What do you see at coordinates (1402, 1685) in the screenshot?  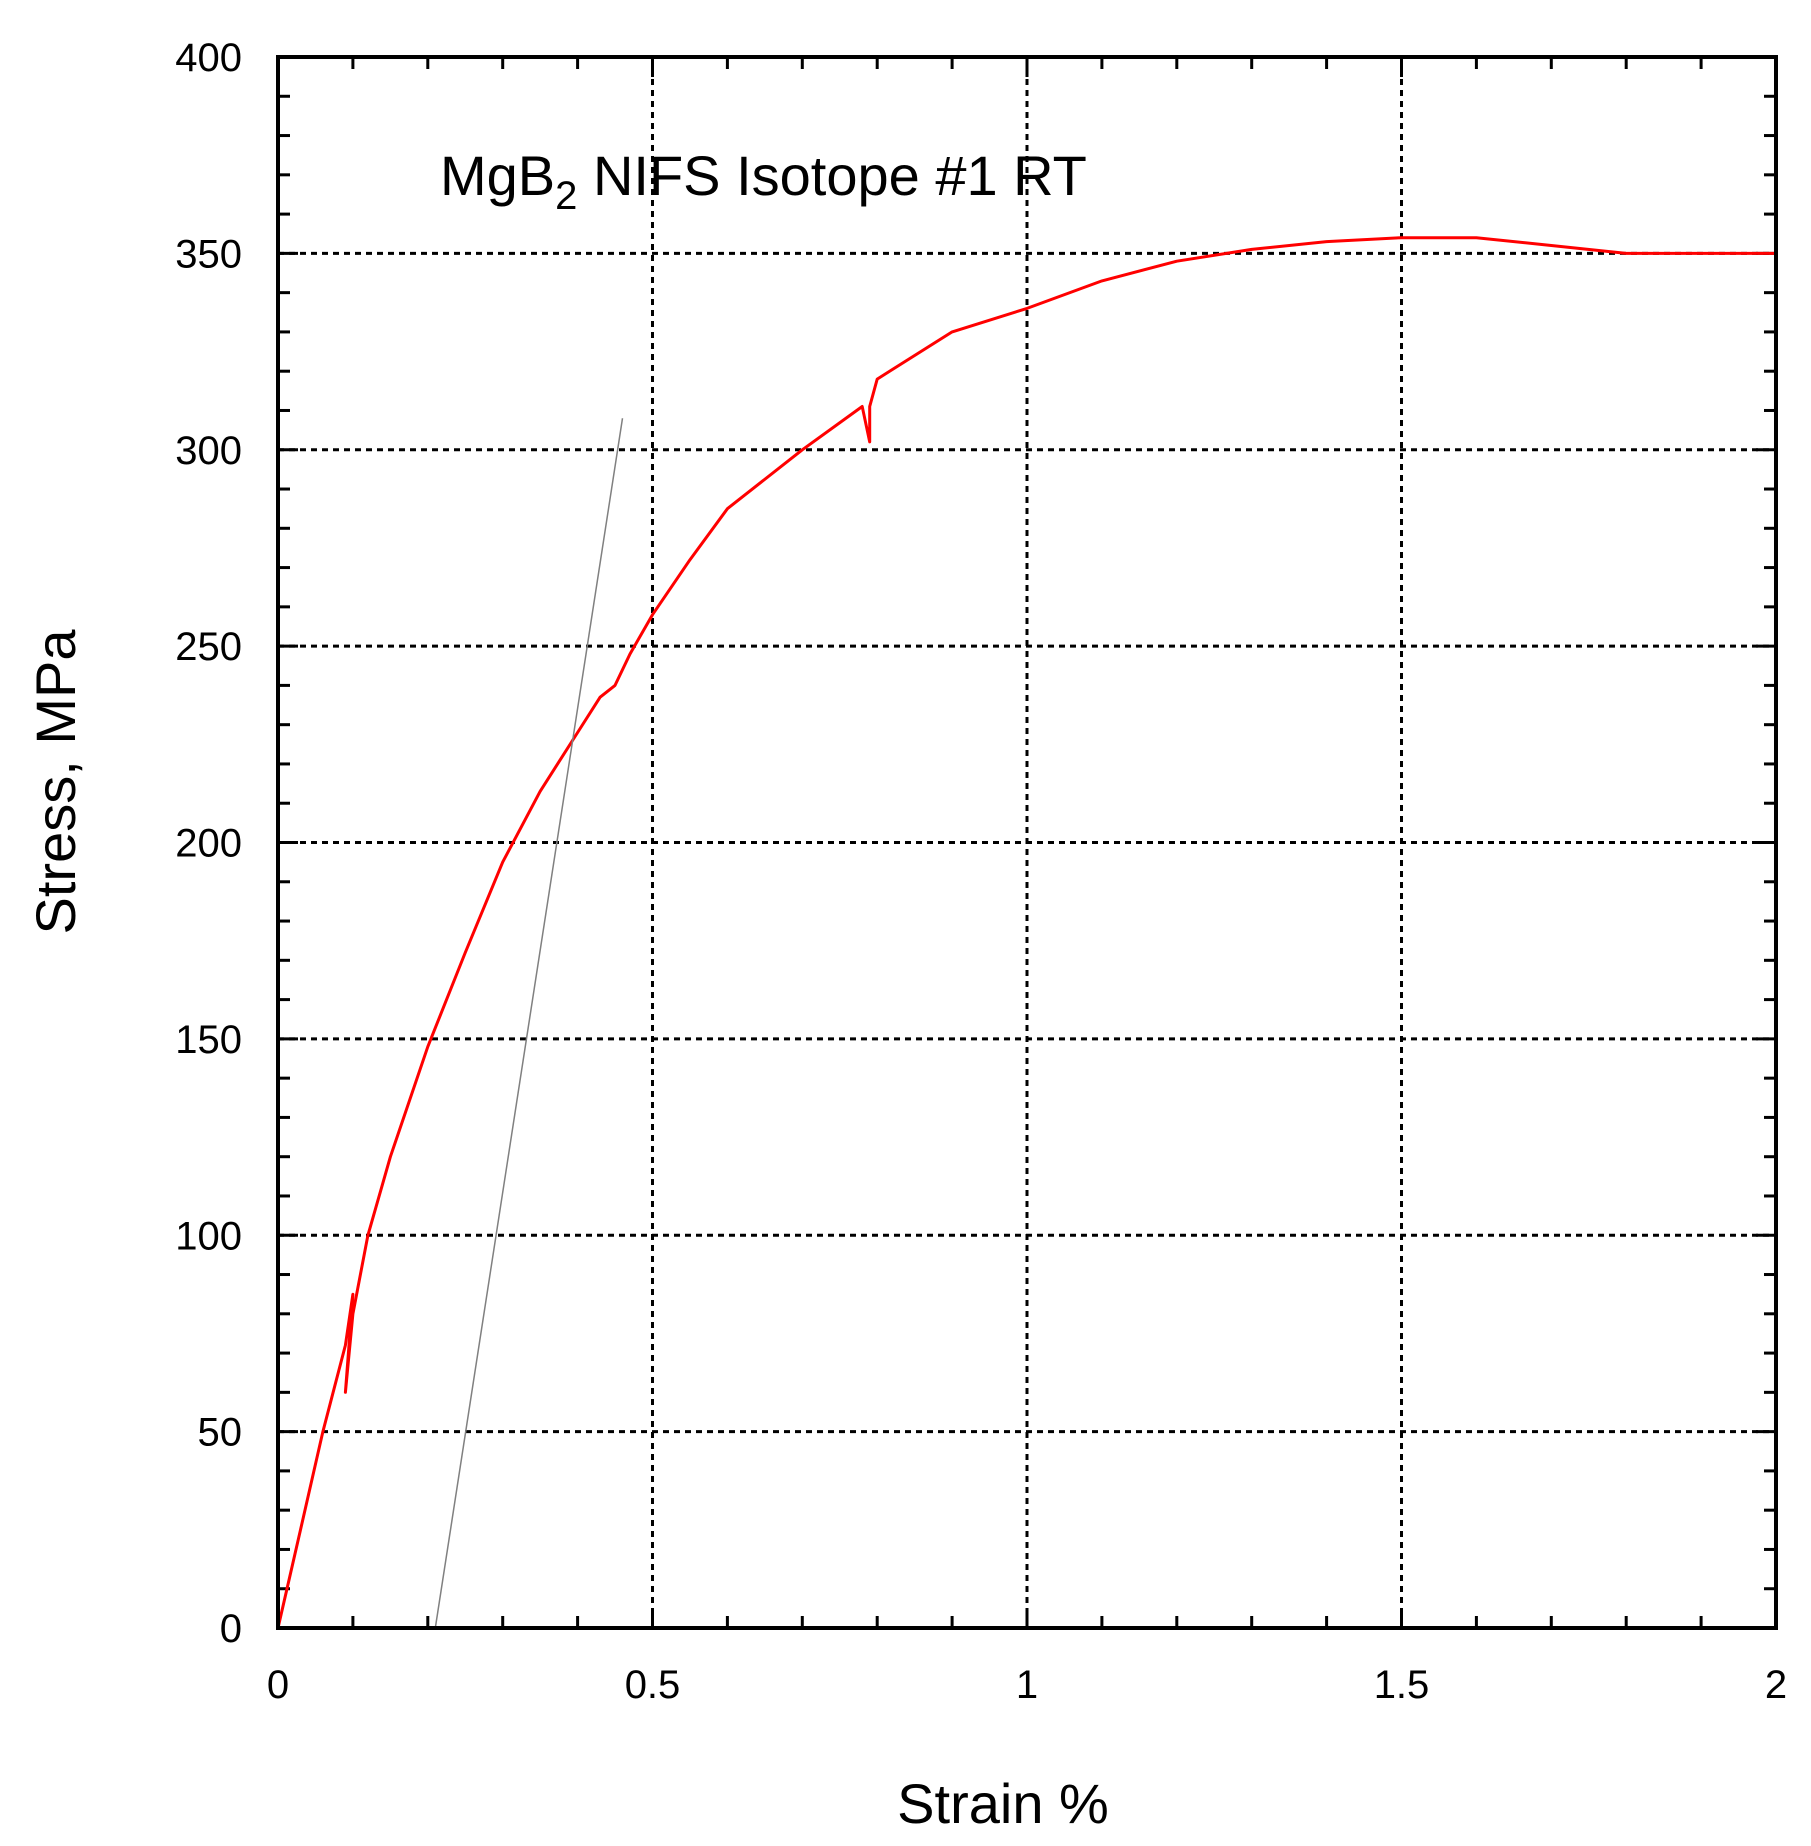 I see `x-tick-label: 1.5` at bounding box center [1402, 1685].